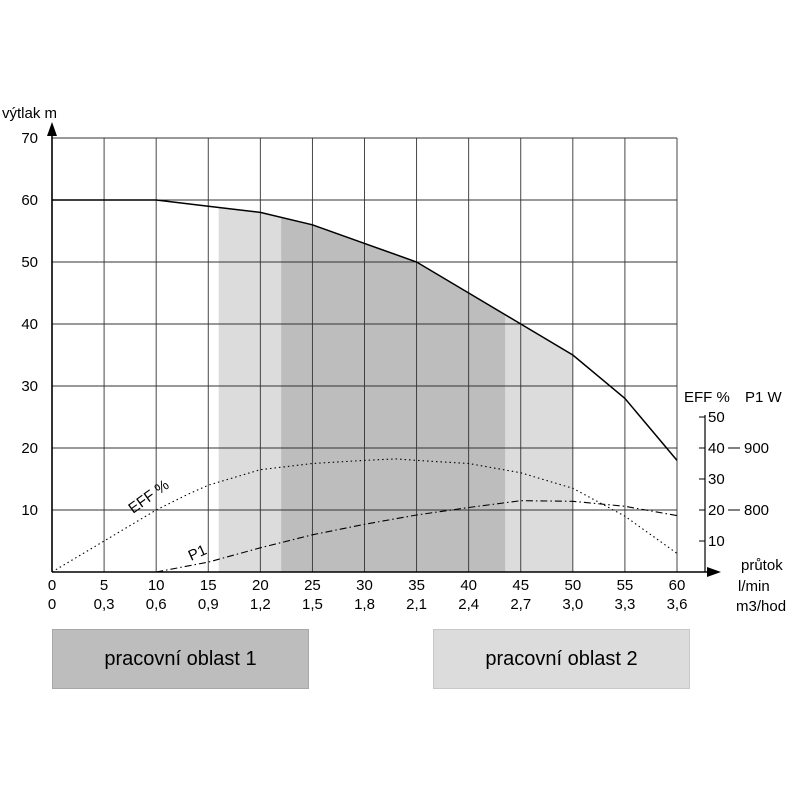 The width and height of the screenshot is (800, 800). I want to click on x-tick-label-m3h: 3,0, so click(572, 604).